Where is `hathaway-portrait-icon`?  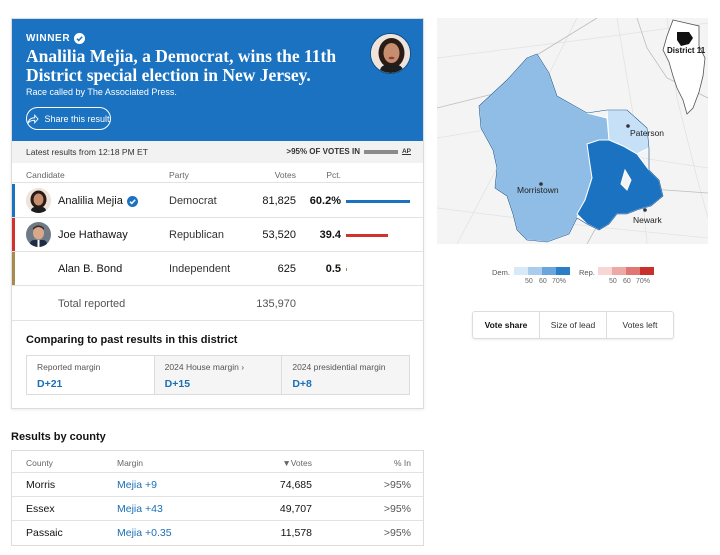 hathaway-portrait-icon is located at coordinates (38, 234).